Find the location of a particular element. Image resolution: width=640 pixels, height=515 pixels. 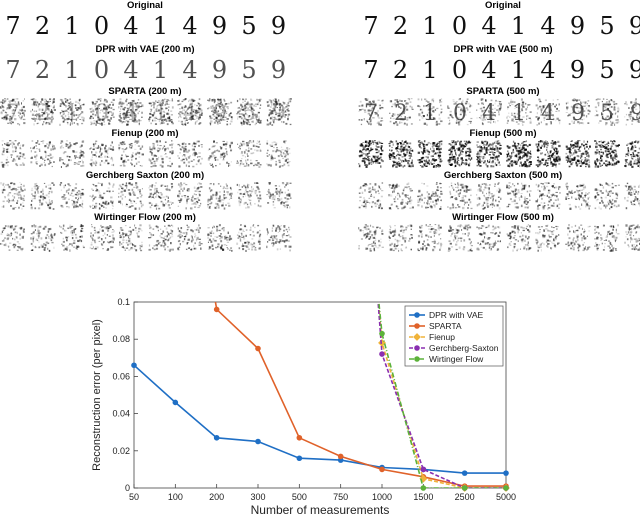

digit-image: 0 is located at coordinates (102, 70).